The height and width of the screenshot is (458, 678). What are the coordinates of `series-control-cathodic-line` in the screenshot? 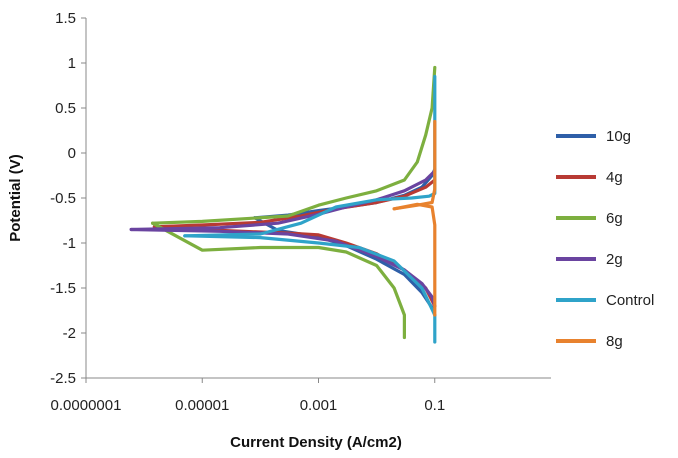 It's located at (310, 289).